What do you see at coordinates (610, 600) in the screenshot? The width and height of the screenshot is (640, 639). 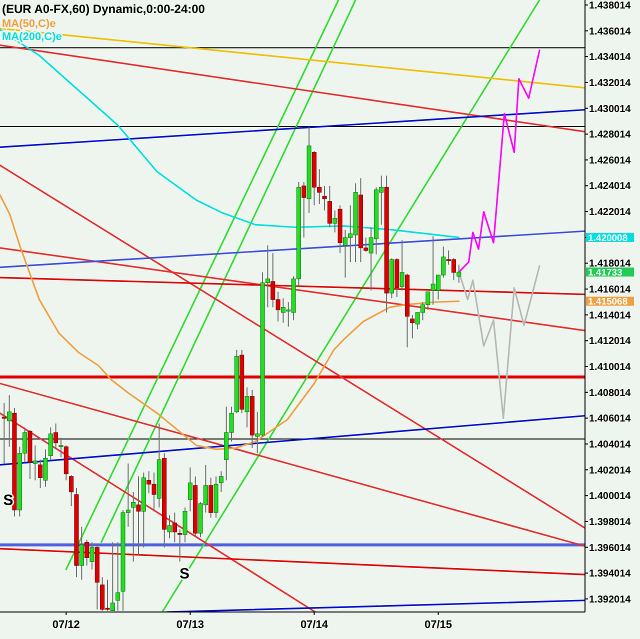 I see `y-tick-label: 1.392014` at bounding box center [610, 600].